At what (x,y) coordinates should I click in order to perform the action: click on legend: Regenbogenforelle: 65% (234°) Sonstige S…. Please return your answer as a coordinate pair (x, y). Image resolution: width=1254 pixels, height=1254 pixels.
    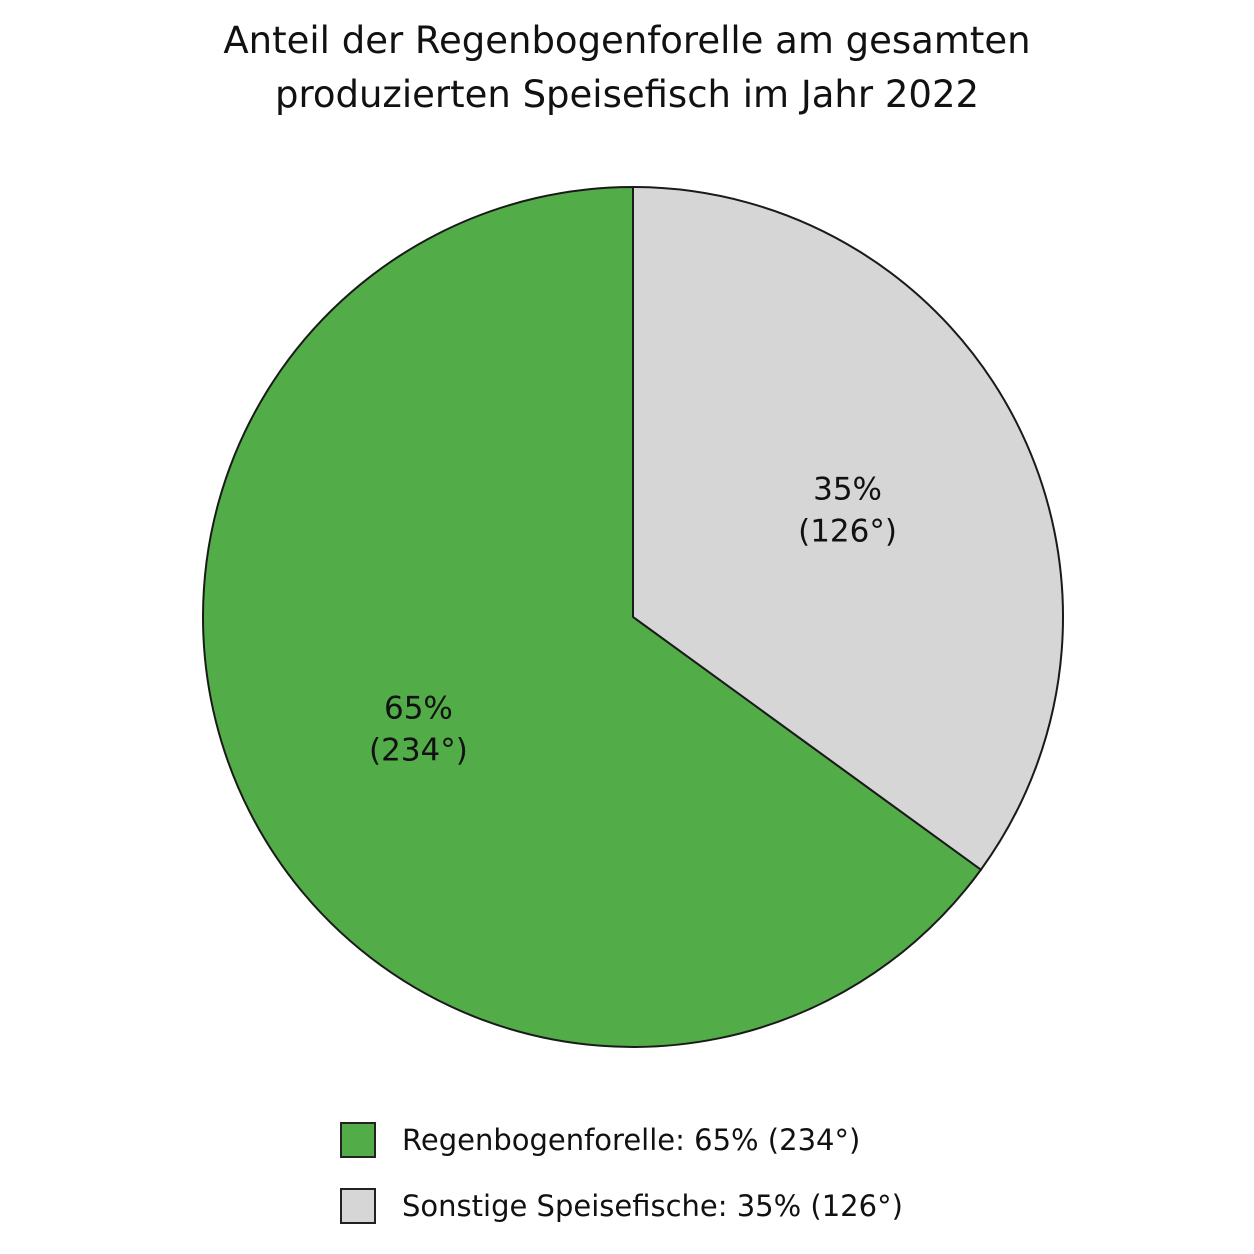
    Looking at the image, I should click on (621, 1186).